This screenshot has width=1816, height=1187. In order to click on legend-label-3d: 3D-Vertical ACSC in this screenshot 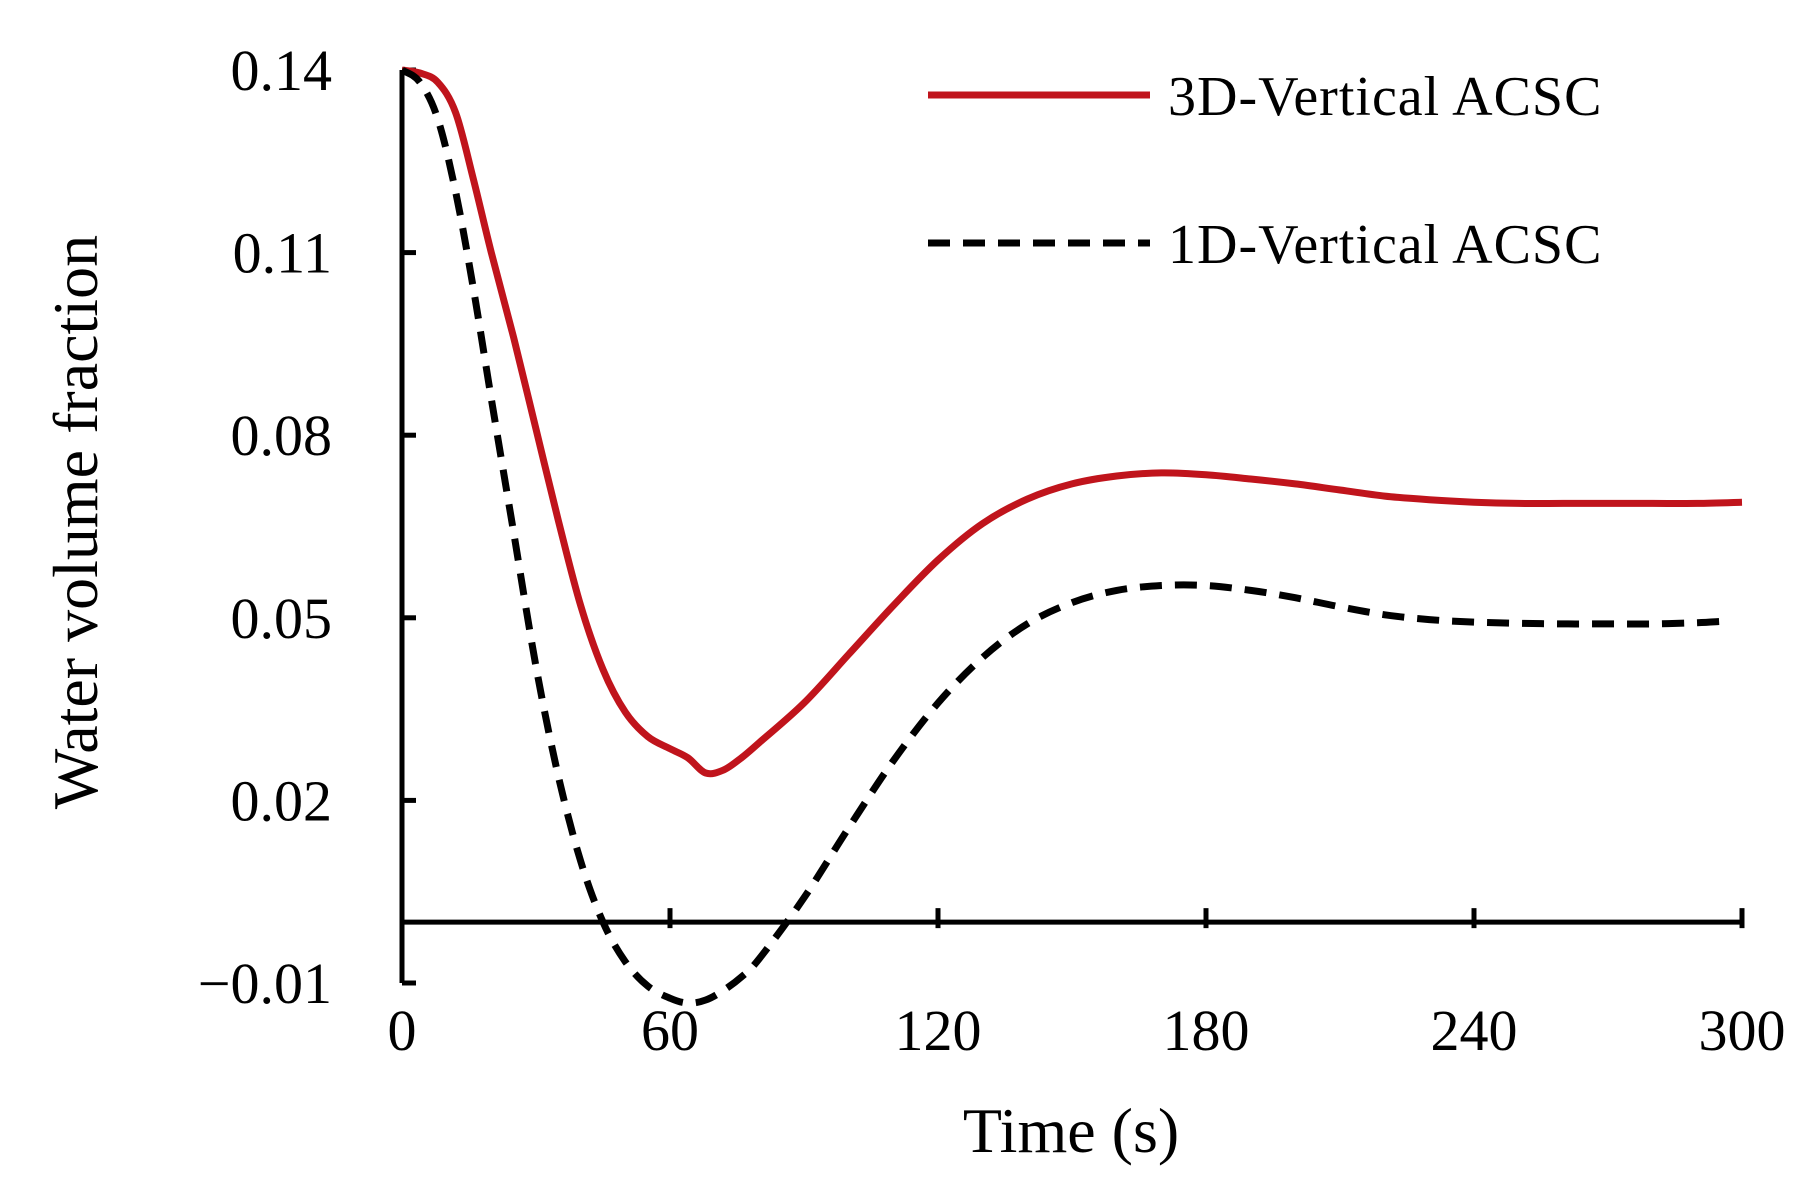, I will do `click(1385, 97)`.